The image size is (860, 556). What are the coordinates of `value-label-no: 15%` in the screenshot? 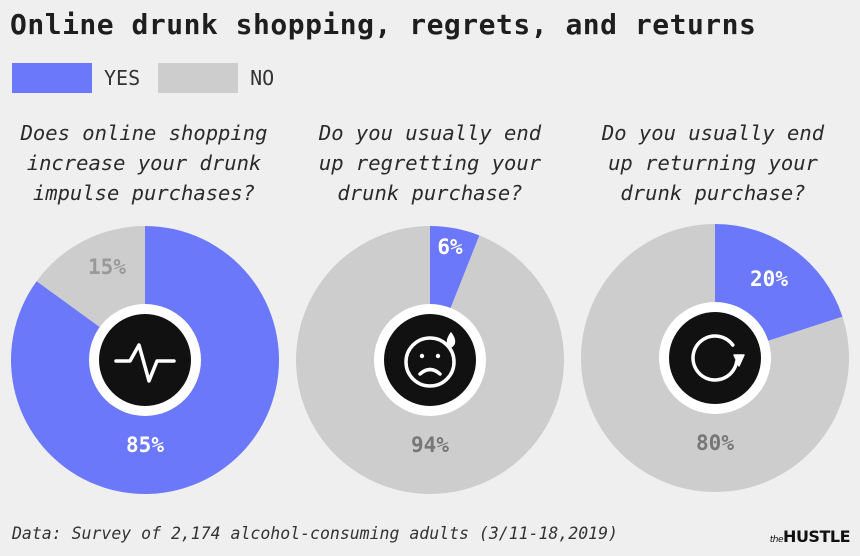 It's located at (107, 267).